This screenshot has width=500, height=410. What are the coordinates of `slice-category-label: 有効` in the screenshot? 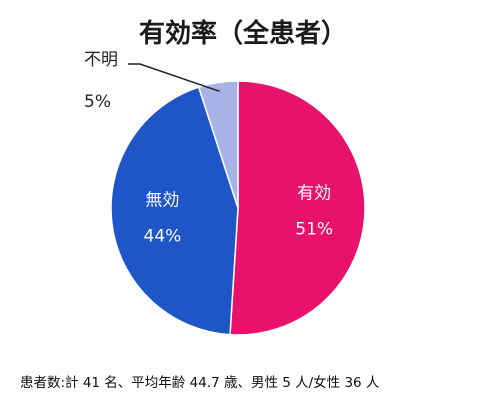 It's located at (314, 193).